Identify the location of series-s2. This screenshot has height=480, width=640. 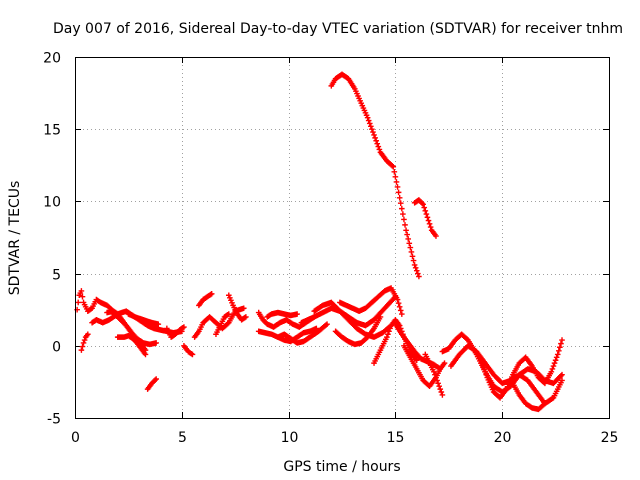
(84, 342).